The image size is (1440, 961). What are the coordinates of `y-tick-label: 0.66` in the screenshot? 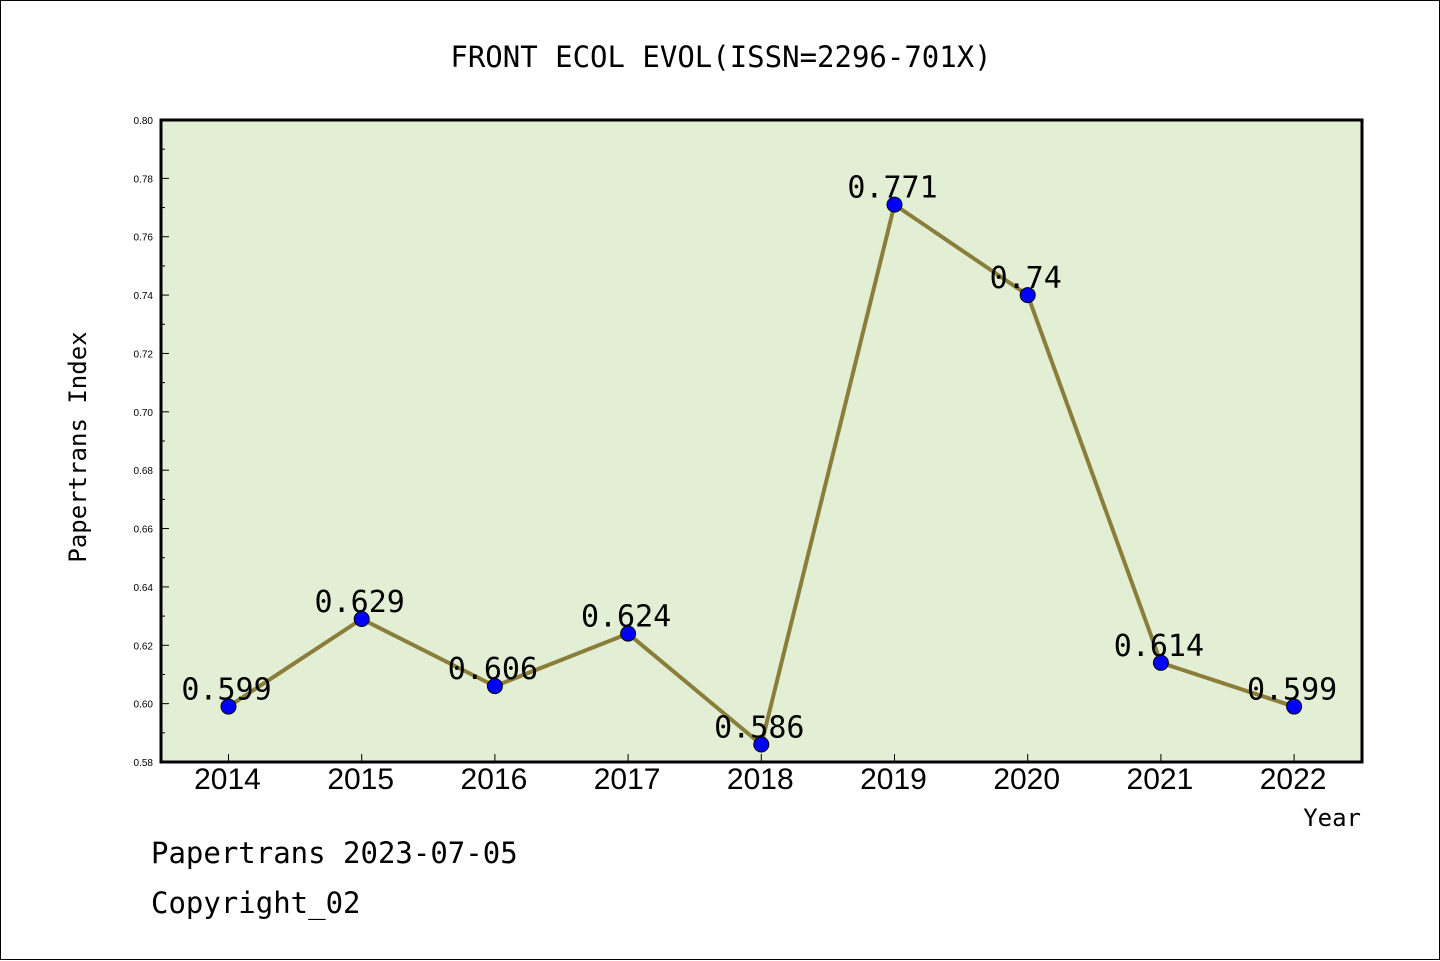 It's located at (144, 530).